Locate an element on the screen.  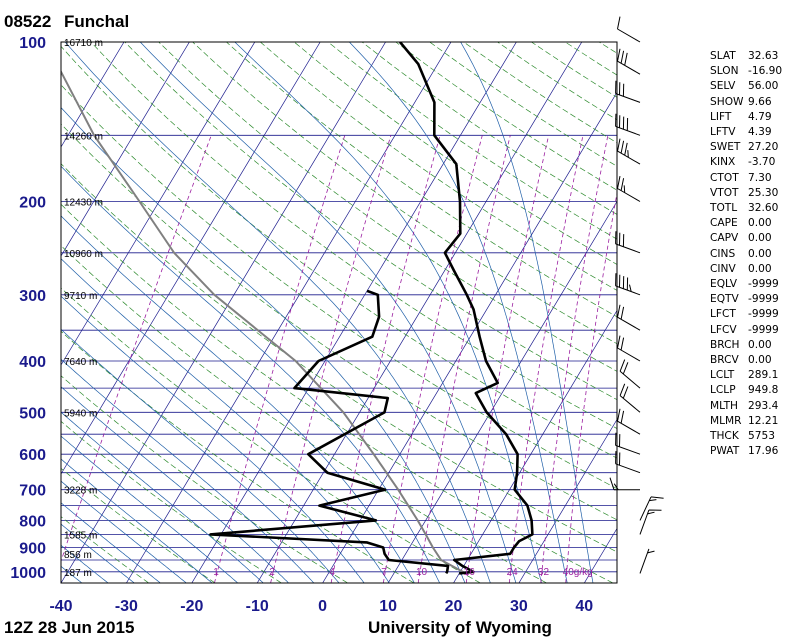
index-row: CINV 0.00 is located at coordinates (746, 269).